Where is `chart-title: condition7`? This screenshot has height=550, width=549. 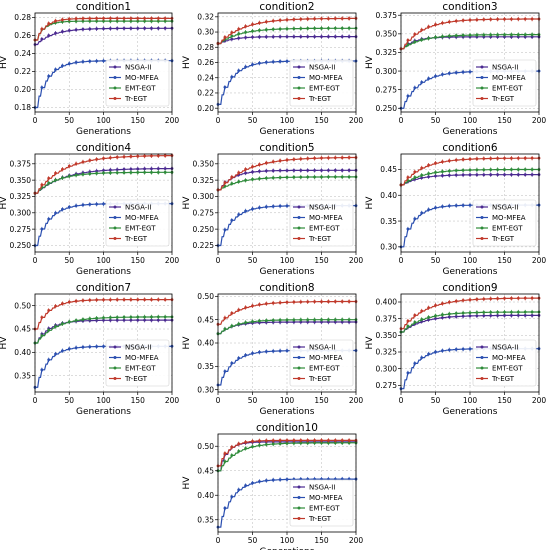
chart-title: condition7 is located at coordinates (103, 288).